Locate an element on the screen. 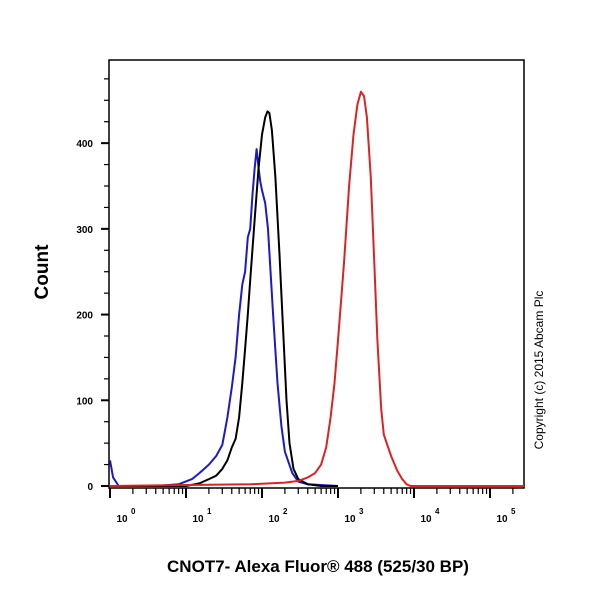 Image resolution: width=600 pixels, height=600 pixels. x-axis-title: CNOT7- Alexa Fluor® 488 (525/30 BP) is located at coordinates (318, 566).